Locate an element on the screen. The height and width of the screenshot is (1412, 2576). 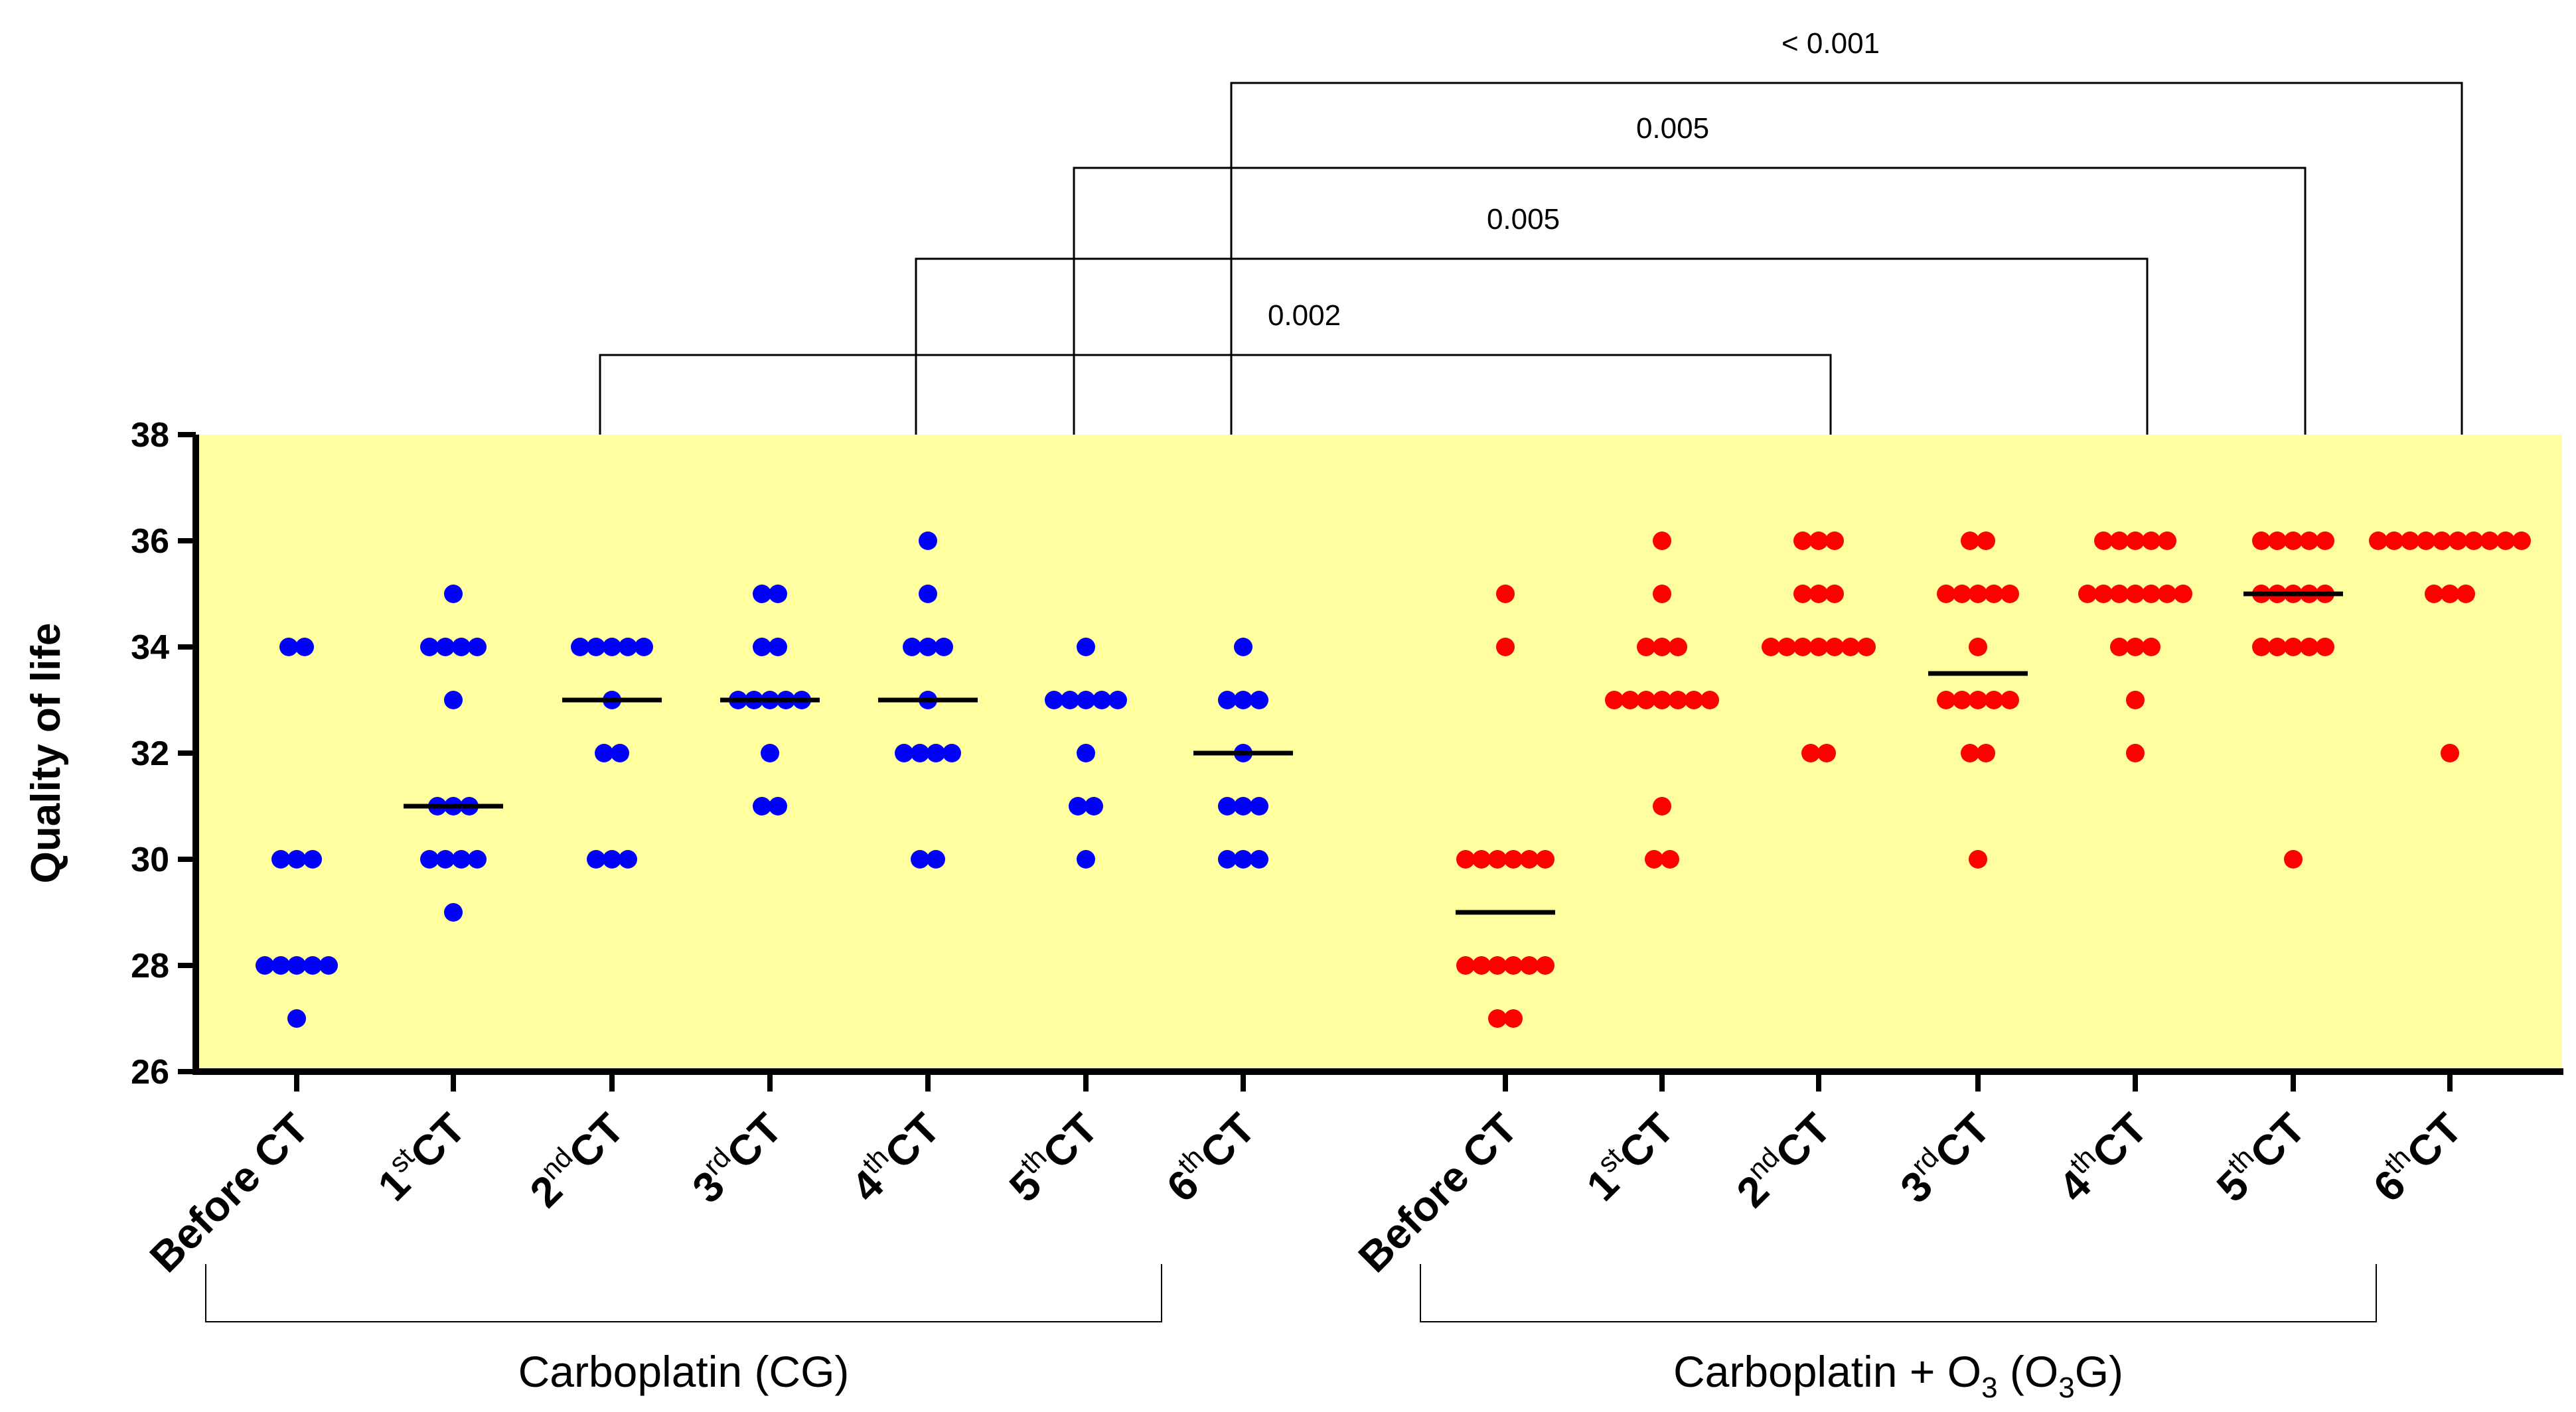
y-tick-label: 34 is located at coordinates (150, 647).